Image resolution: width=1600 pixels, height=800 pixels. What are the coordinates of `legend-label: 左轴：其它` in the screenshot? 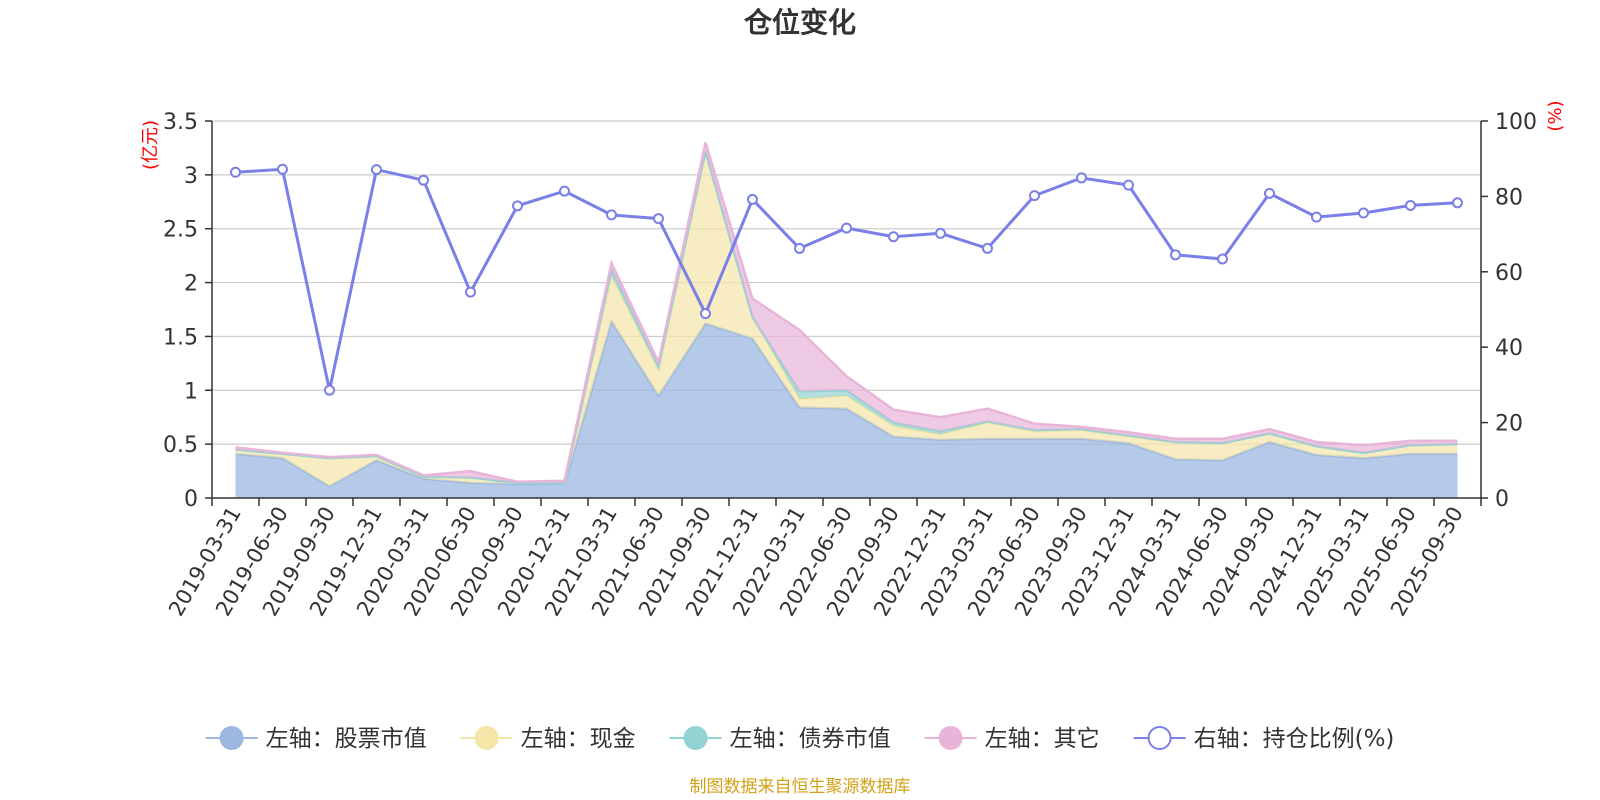 It's located at (1042, 739).